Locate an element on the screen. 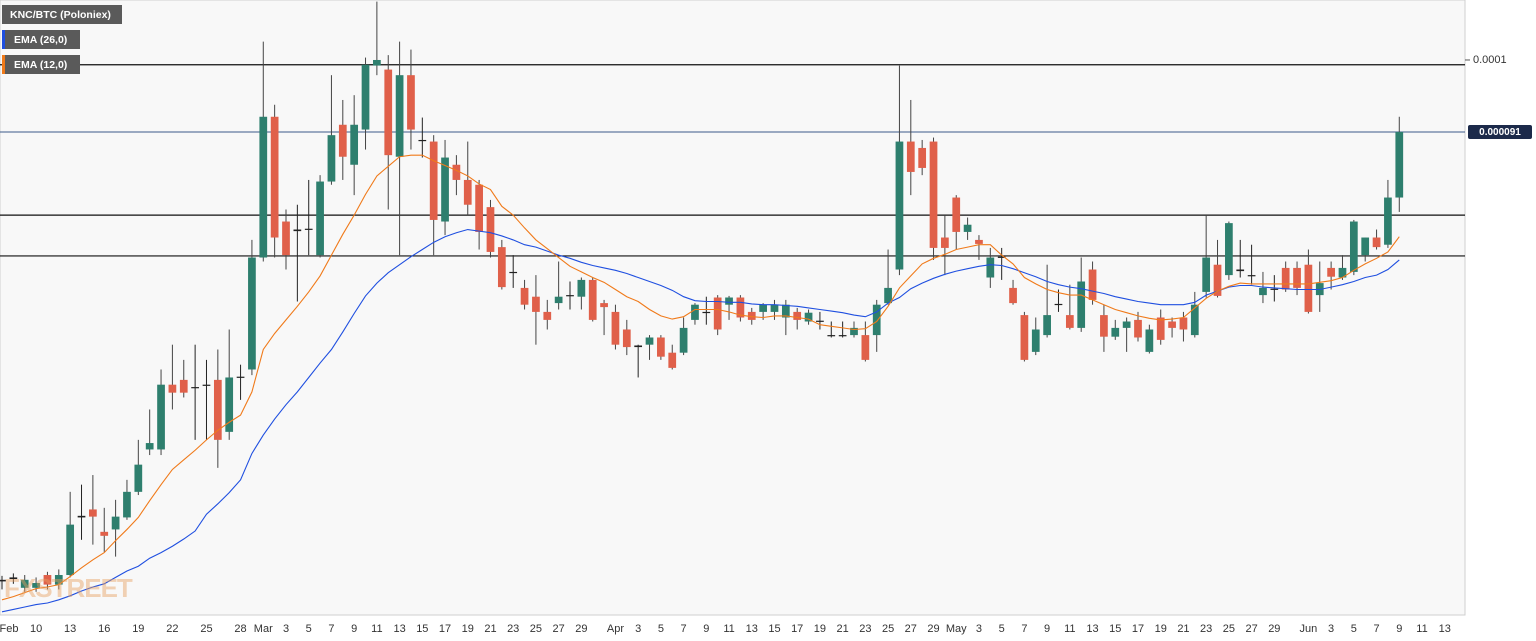  x-tick-label: 19 is located at coordinates (820, 629).